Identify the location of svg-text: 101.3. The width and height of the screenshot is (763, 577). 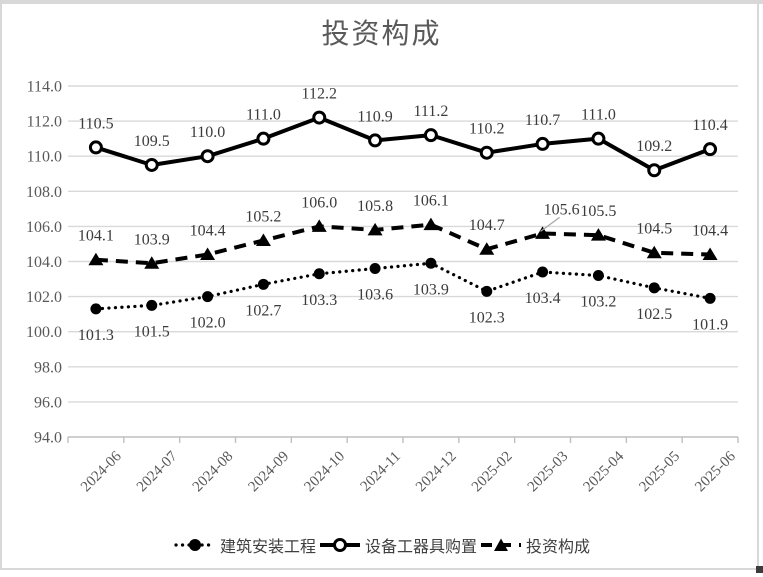
(96, 335).